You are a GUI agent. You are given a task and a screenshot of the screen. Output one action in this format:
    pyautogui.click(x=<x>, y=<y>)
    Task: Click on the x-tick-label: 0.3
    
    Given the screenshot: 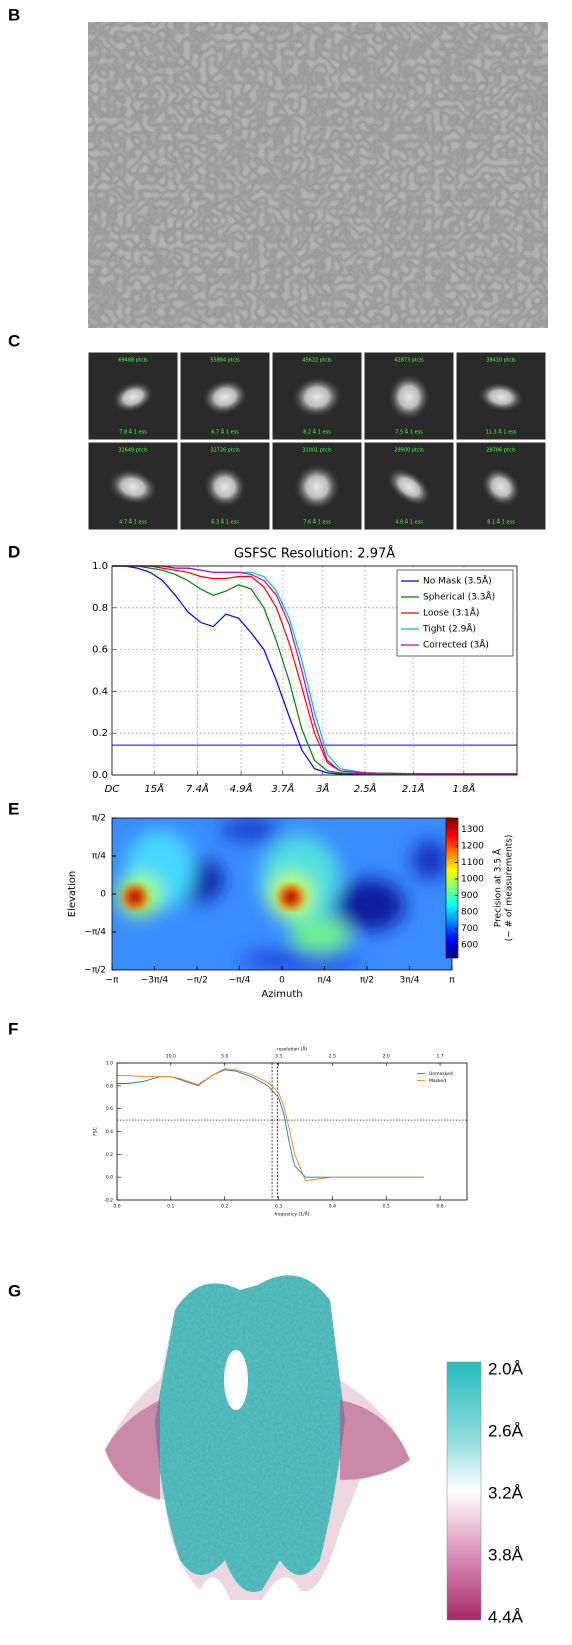 What is the action you would take?
    pyautogui.click(x=278, y=1207)
    